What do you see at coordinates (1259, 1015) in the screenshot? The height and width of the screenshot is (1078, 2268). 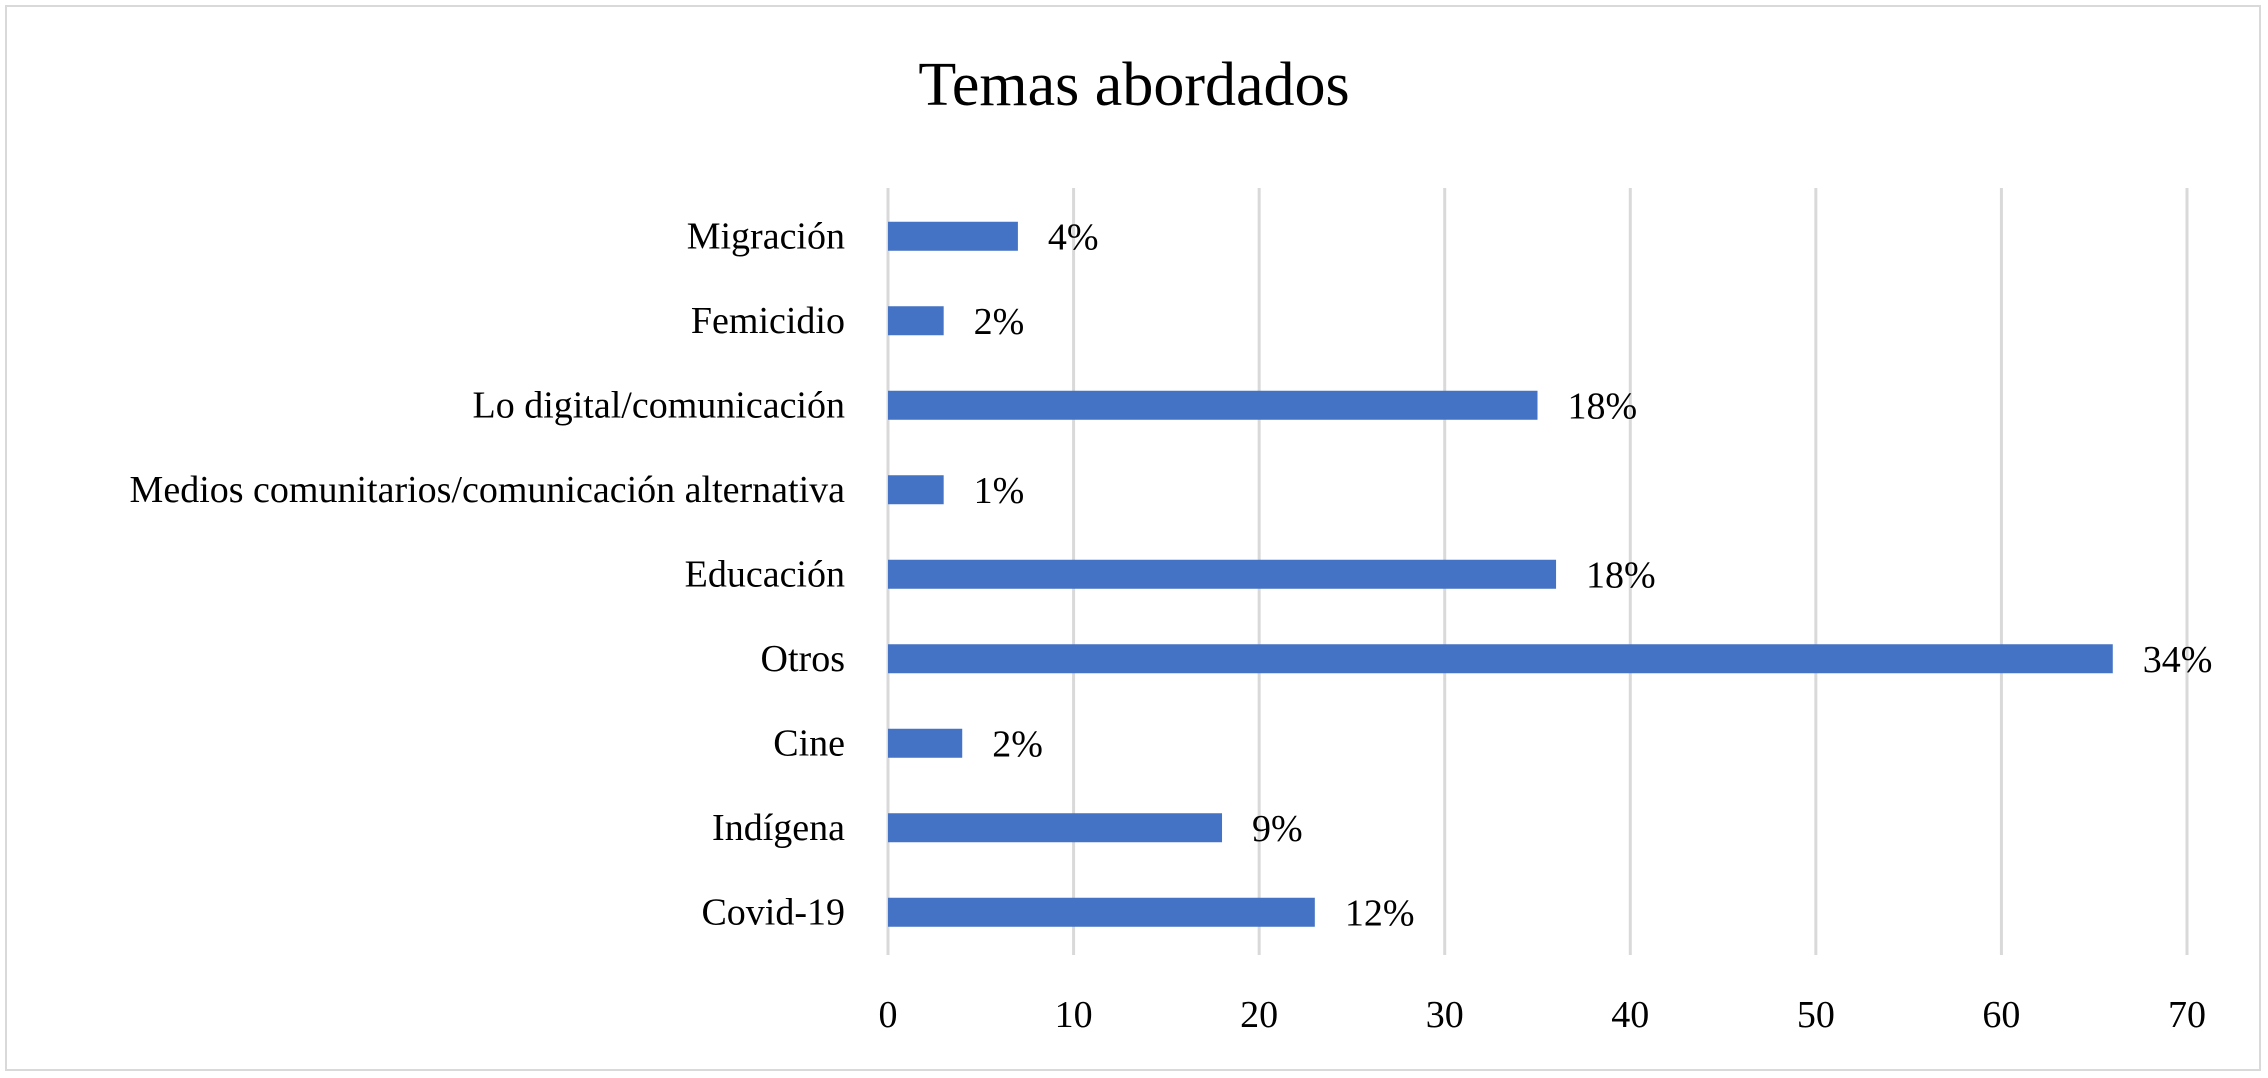 I see `x-tick-label: 20` at bounding box center [1259, 1015].